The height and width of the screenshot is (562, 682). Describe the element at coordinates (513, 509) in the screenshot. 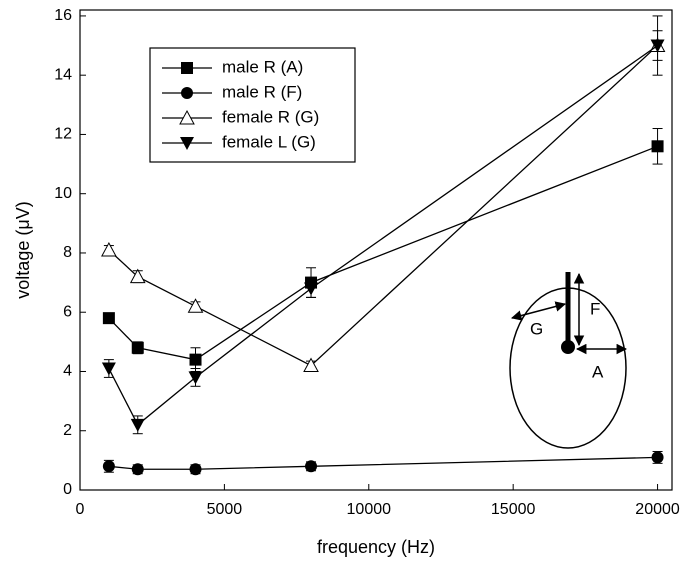

I see `x-tick-label: 15000` at that location.